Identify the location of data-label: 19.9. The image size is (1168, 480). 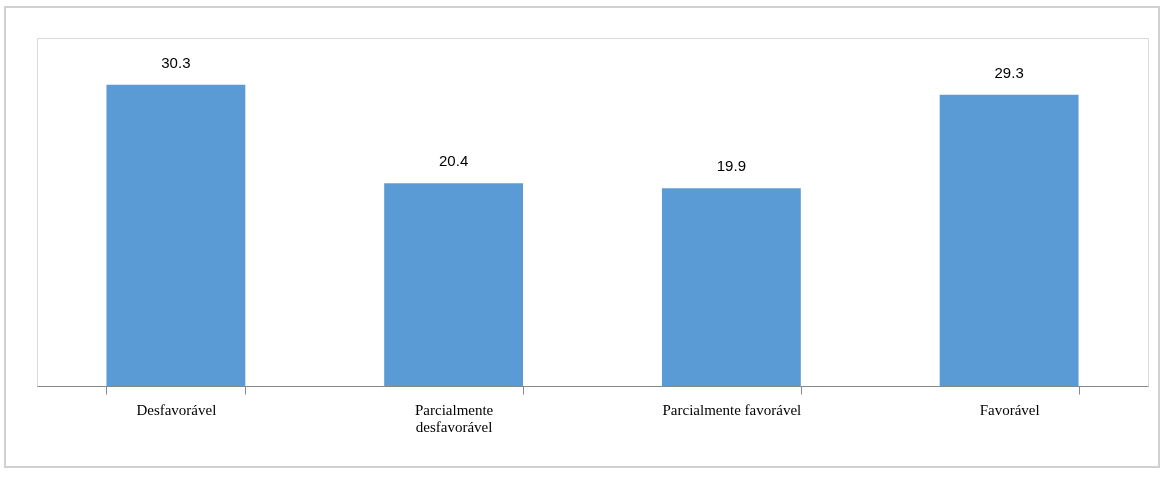
(731, 166).